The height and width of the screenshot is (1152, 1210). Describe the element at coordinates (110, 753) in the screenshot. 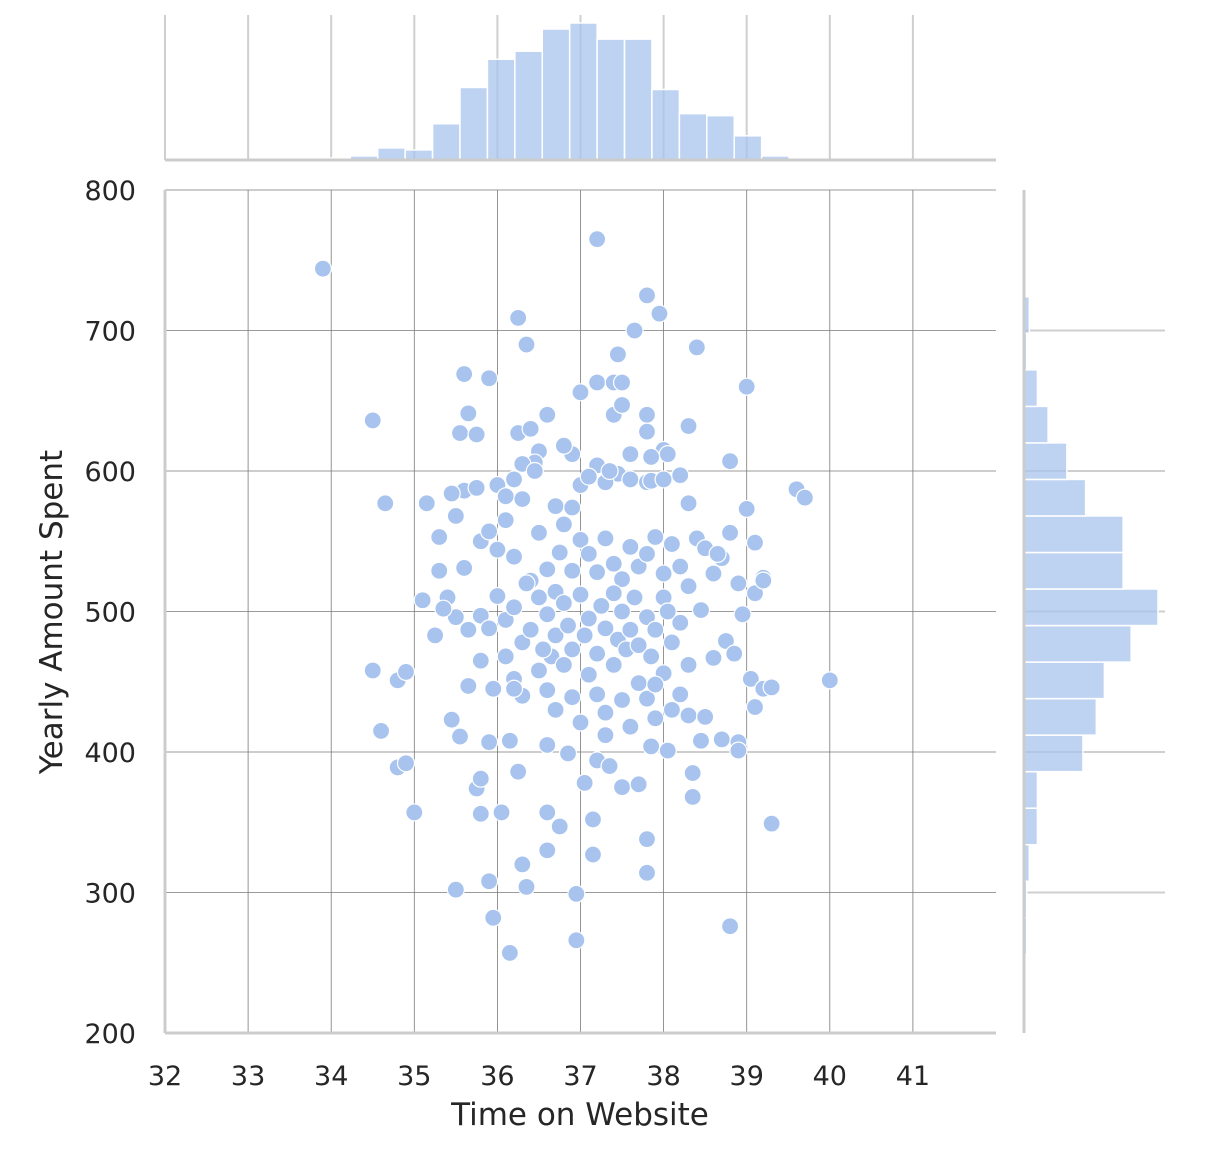

I see `y-tick-label: 400` at that location.